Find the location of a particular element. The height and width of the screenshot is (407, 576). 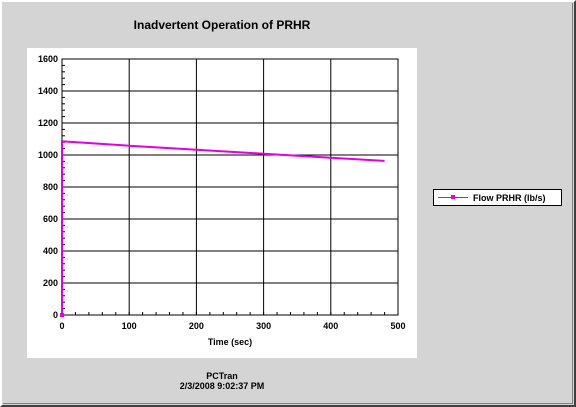

x-axis-title: Time (sec) is located at coordinates (230, 342).